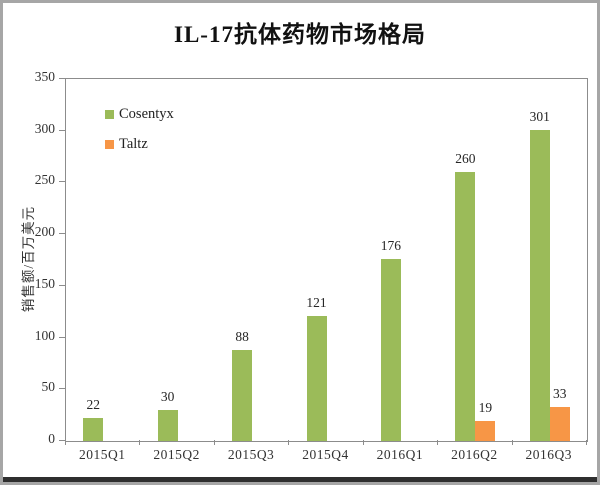  Describe the element at coordinates (44, 283) in the screenshot. I see `y-axis-tick-label: 150` at that location.